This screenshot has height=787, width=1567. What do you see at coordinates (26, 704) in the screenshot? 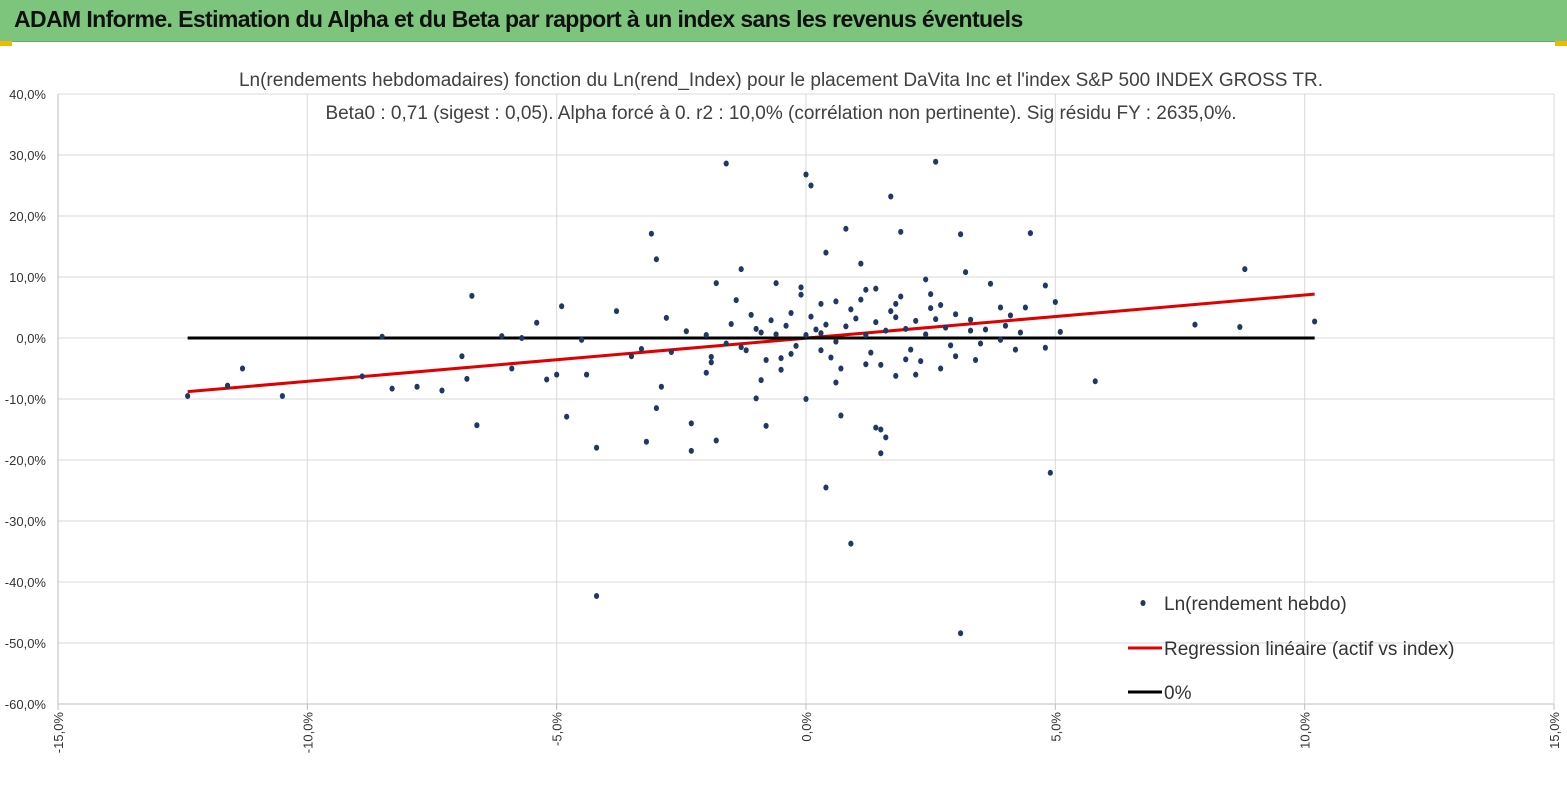
I see `y-tick-label: -60,0%` at bounding box center [26, 704].